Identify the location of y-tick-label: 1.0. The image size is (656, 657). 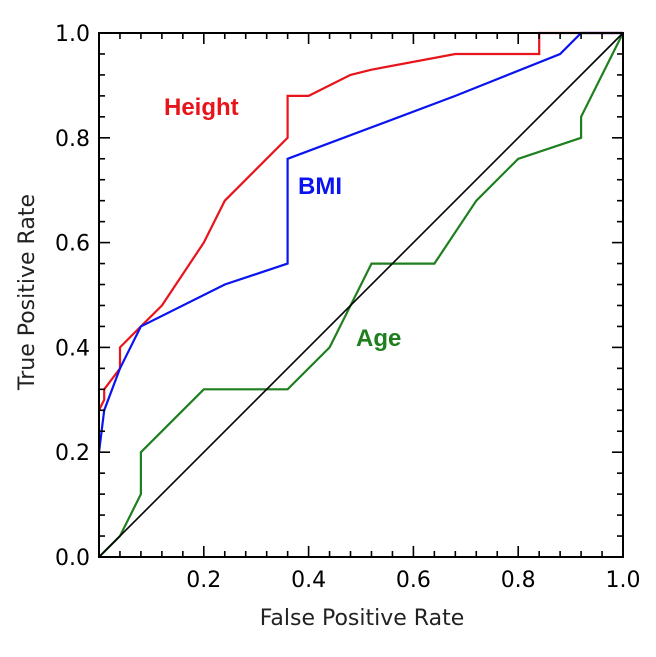
(72, 34).